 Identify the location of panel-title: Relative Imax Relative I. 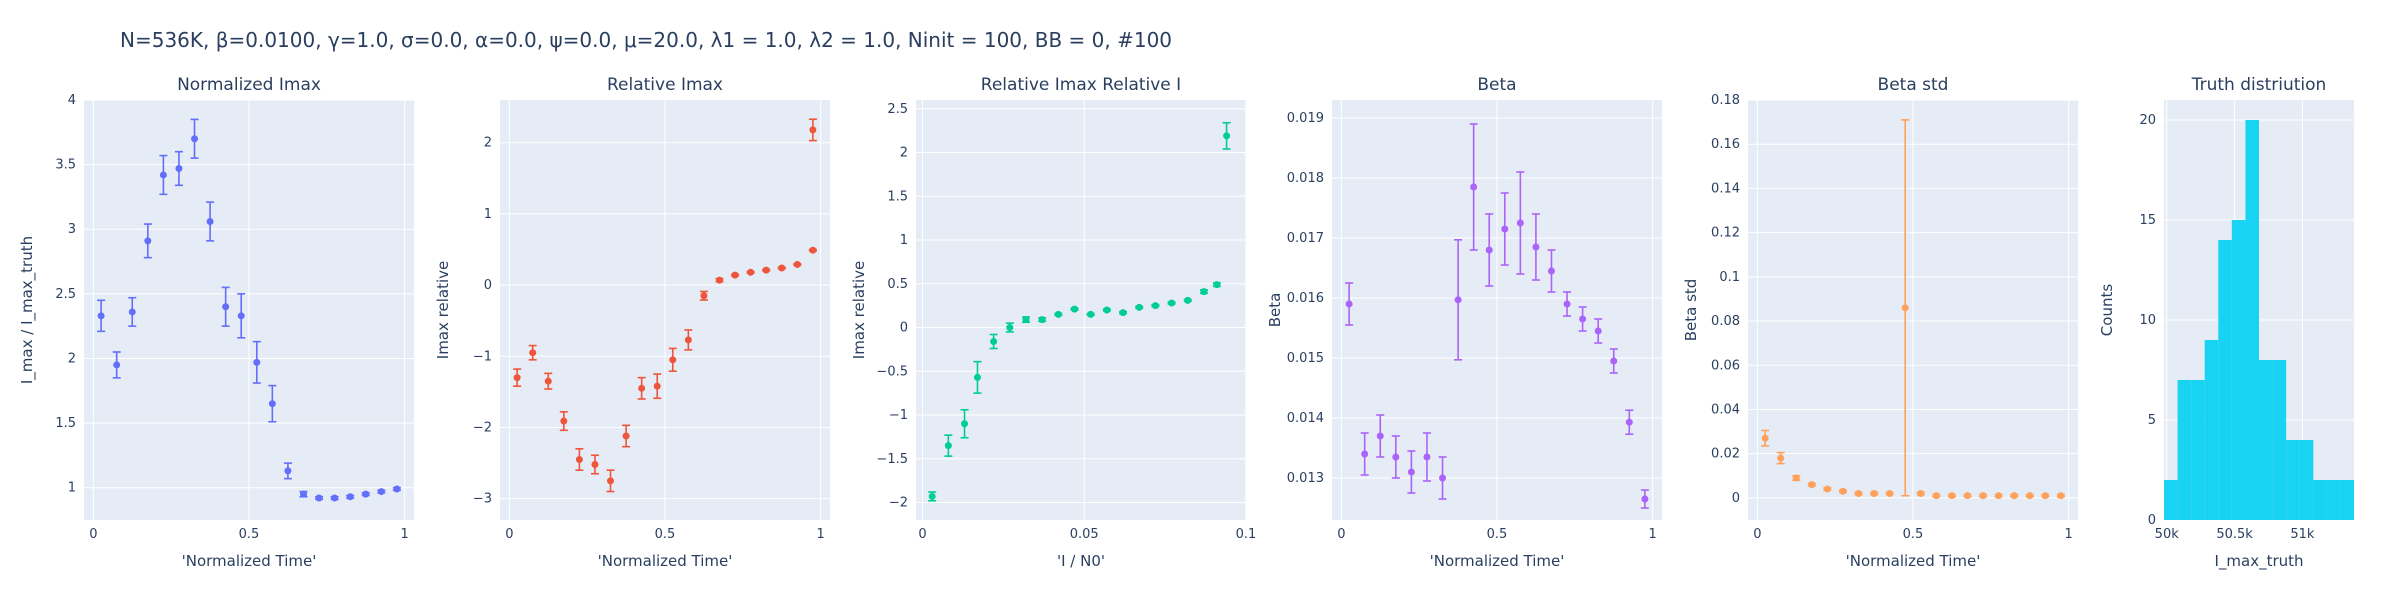
(1081, 85).